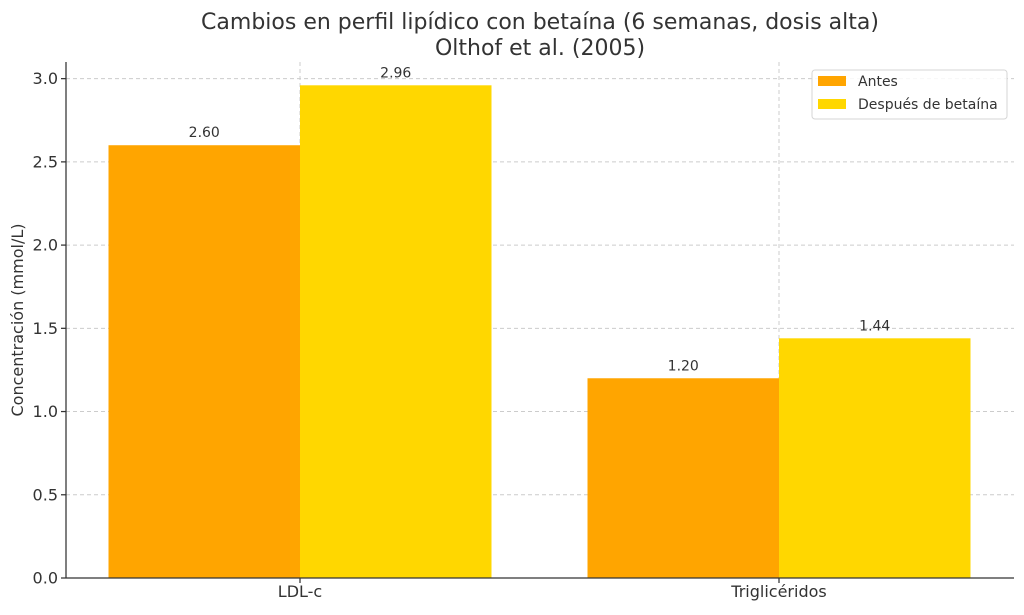  I want to click on x-tick-label: LDL-c, so click(300, 591).